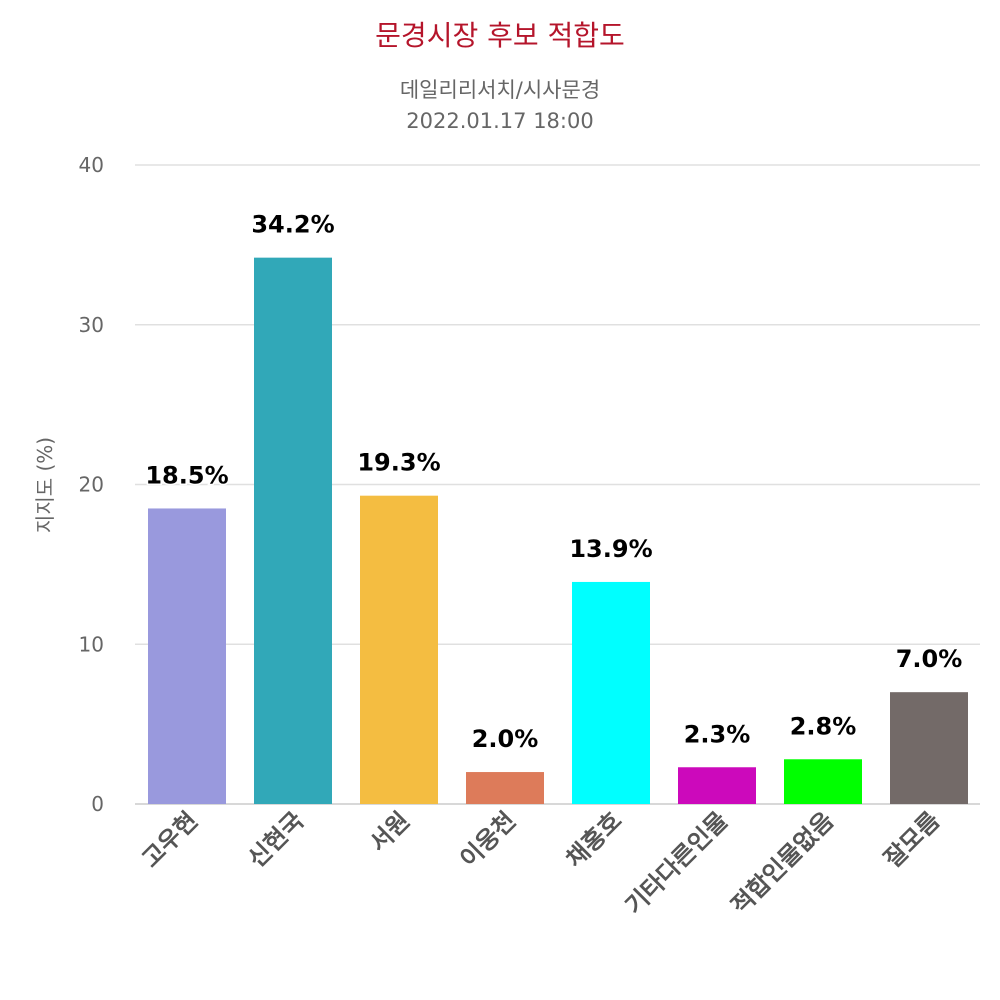  I want to click on chart-subtitle-source: 데일리리서치/시사문경, so click(500, 90).